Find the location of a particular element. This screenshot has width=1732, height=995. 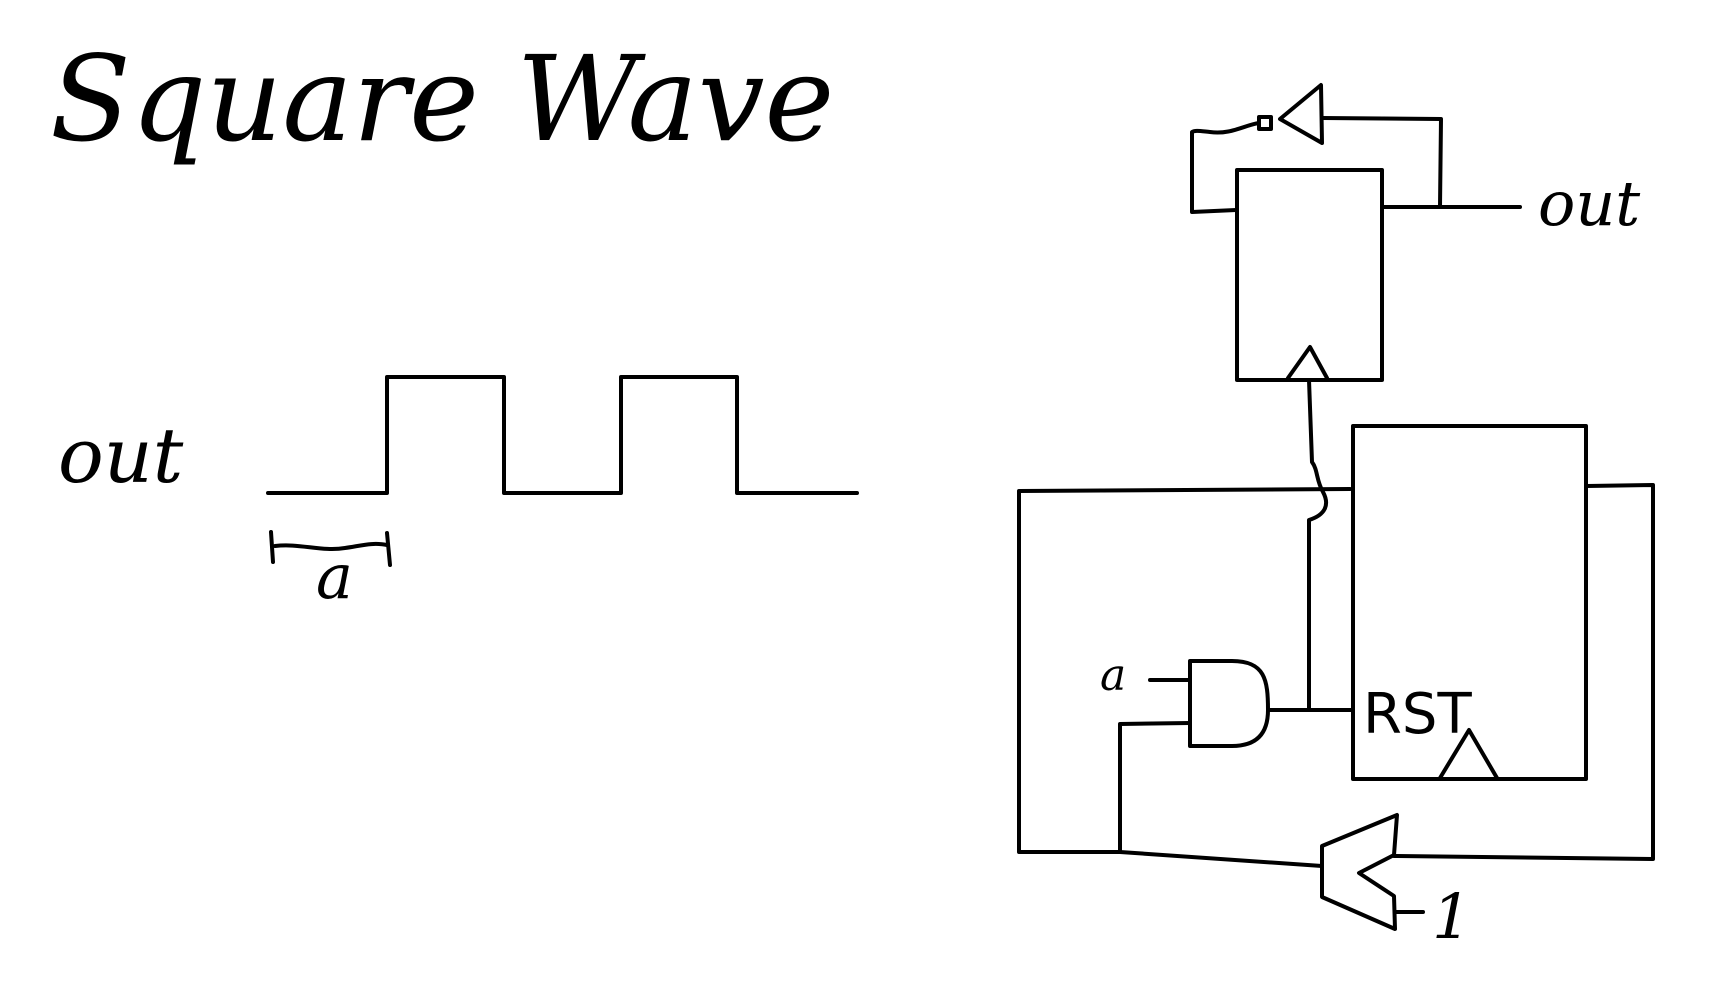

output-label: out is located at coordinates (1589, 203).